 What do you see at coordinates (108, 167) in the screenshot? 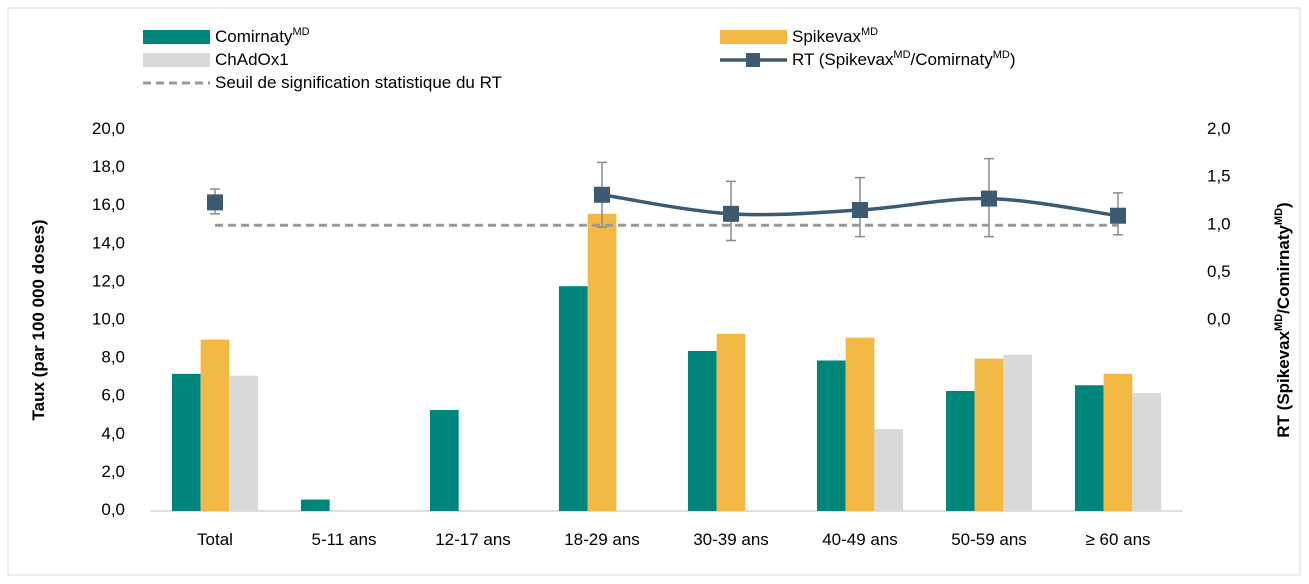
I see `y-tick-label: 18,0` at bounding box center [108, 167].